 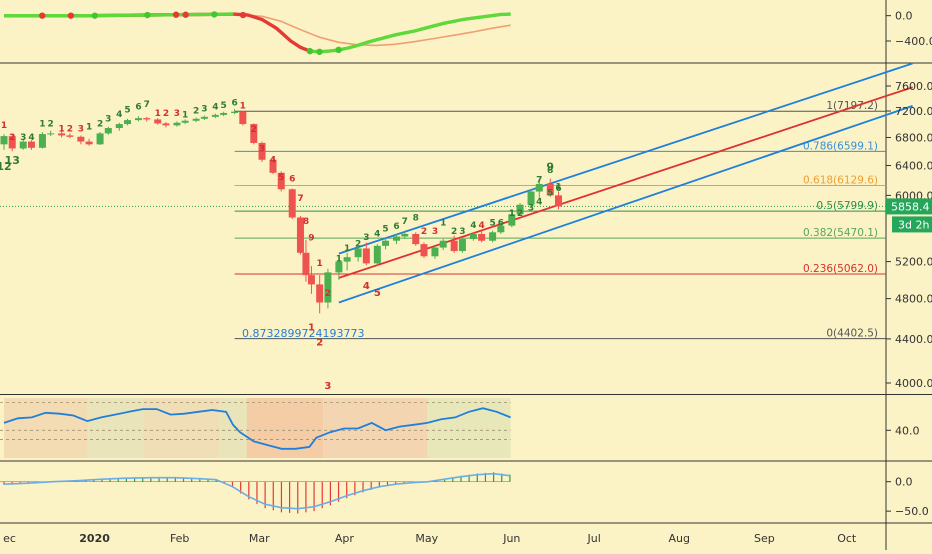 I want to click on countdown-label: 3d 2h, so click(x=913, y=224).